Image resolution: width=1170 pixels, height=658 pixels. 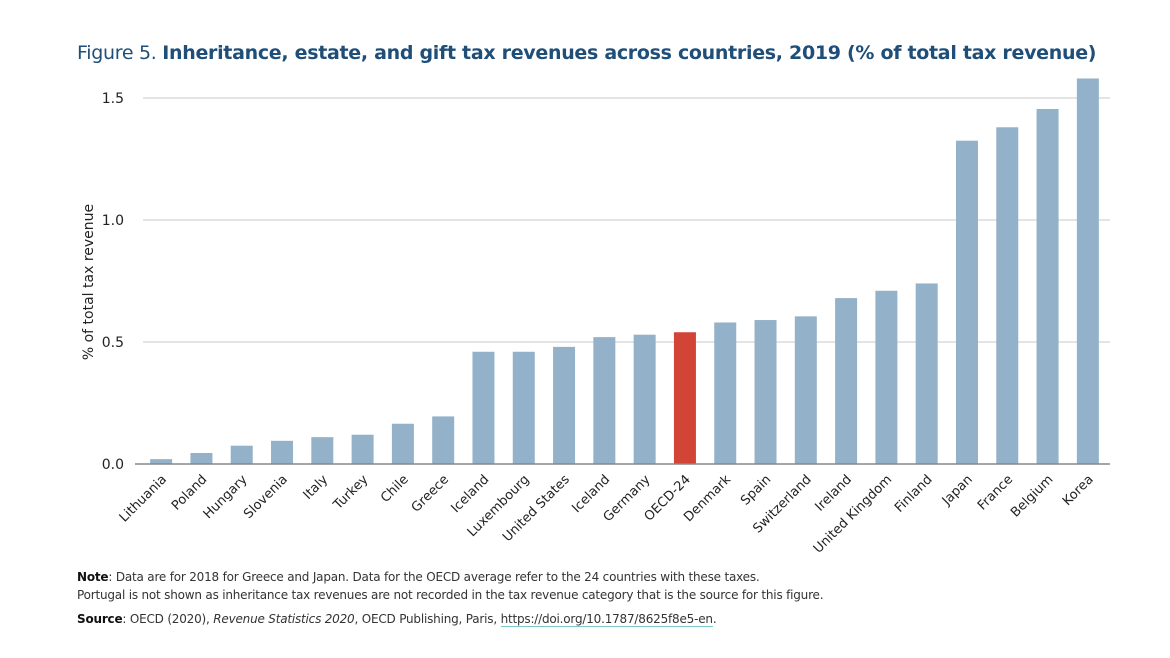 I want to click on y-tick-label: 0.5, so click(x=113, y=343).